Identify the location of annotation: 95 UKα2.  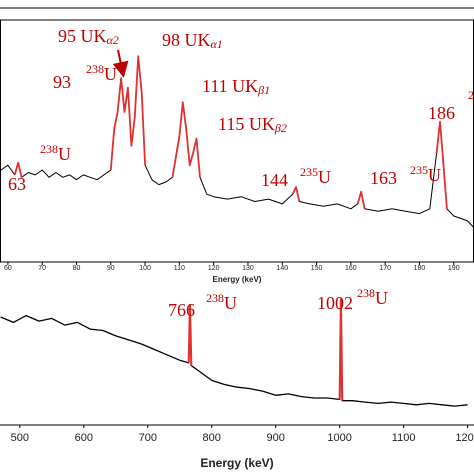
(88, 36).